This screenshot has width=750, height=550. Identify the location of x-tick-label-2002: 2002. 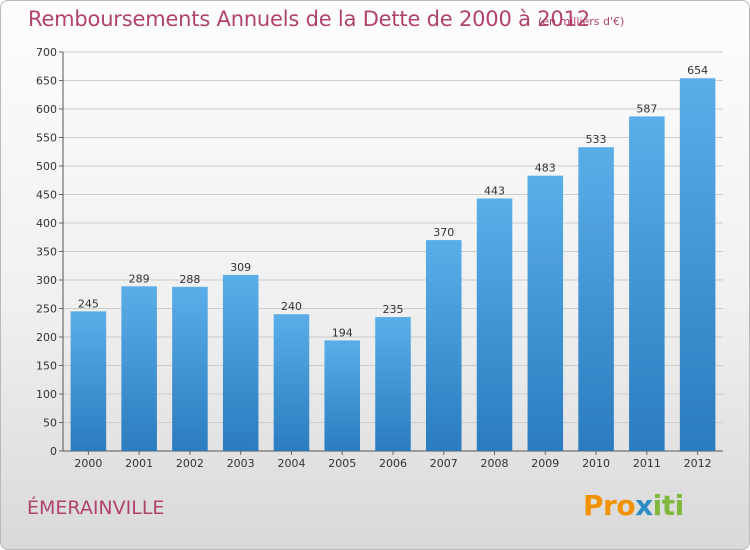
(190, 463).